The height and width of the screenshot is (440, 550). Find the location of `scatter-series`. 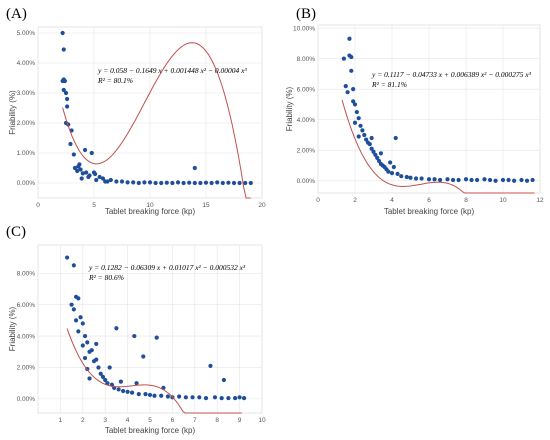

scatter-series is located at coordinates (156, 328).